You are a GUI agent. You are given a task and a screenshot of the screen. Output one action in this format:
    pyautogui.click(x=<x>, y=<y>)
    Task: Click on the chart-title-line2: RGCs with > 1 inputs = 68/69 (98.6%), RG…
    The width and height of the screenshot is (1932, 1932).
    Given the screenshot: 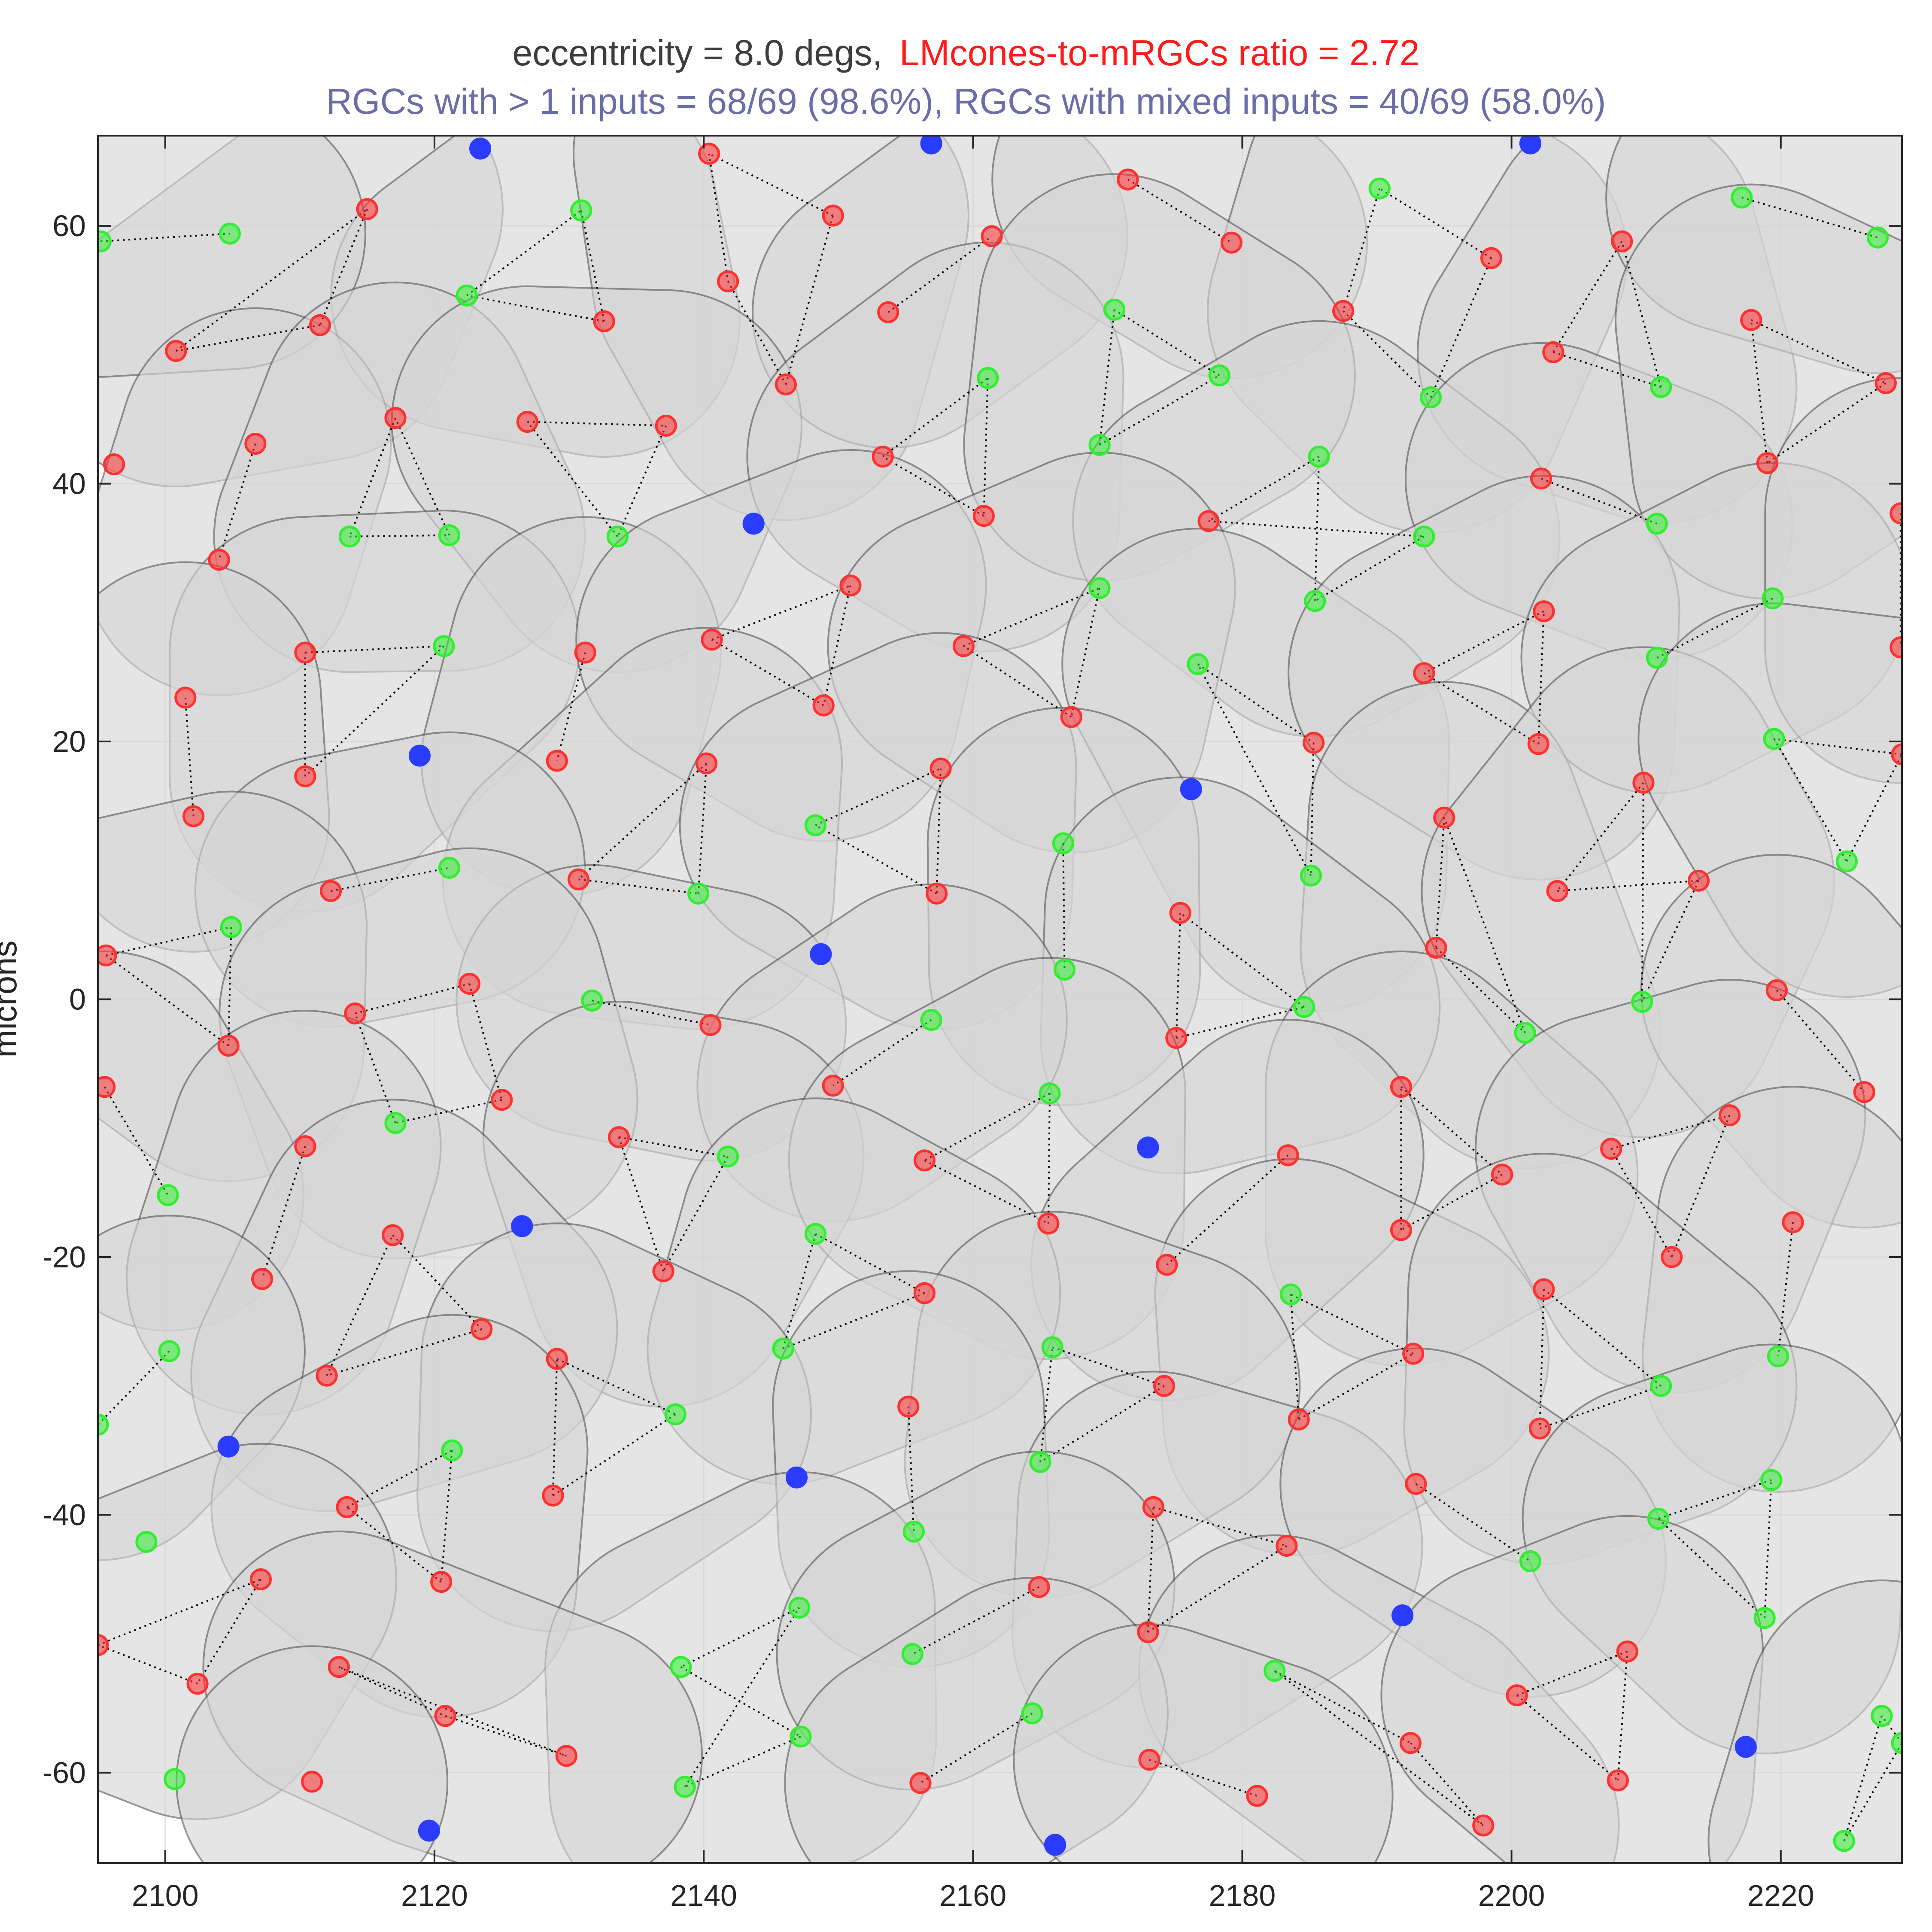 What is the action you would take?
    pyautogui.click(x=966, y=101)
    